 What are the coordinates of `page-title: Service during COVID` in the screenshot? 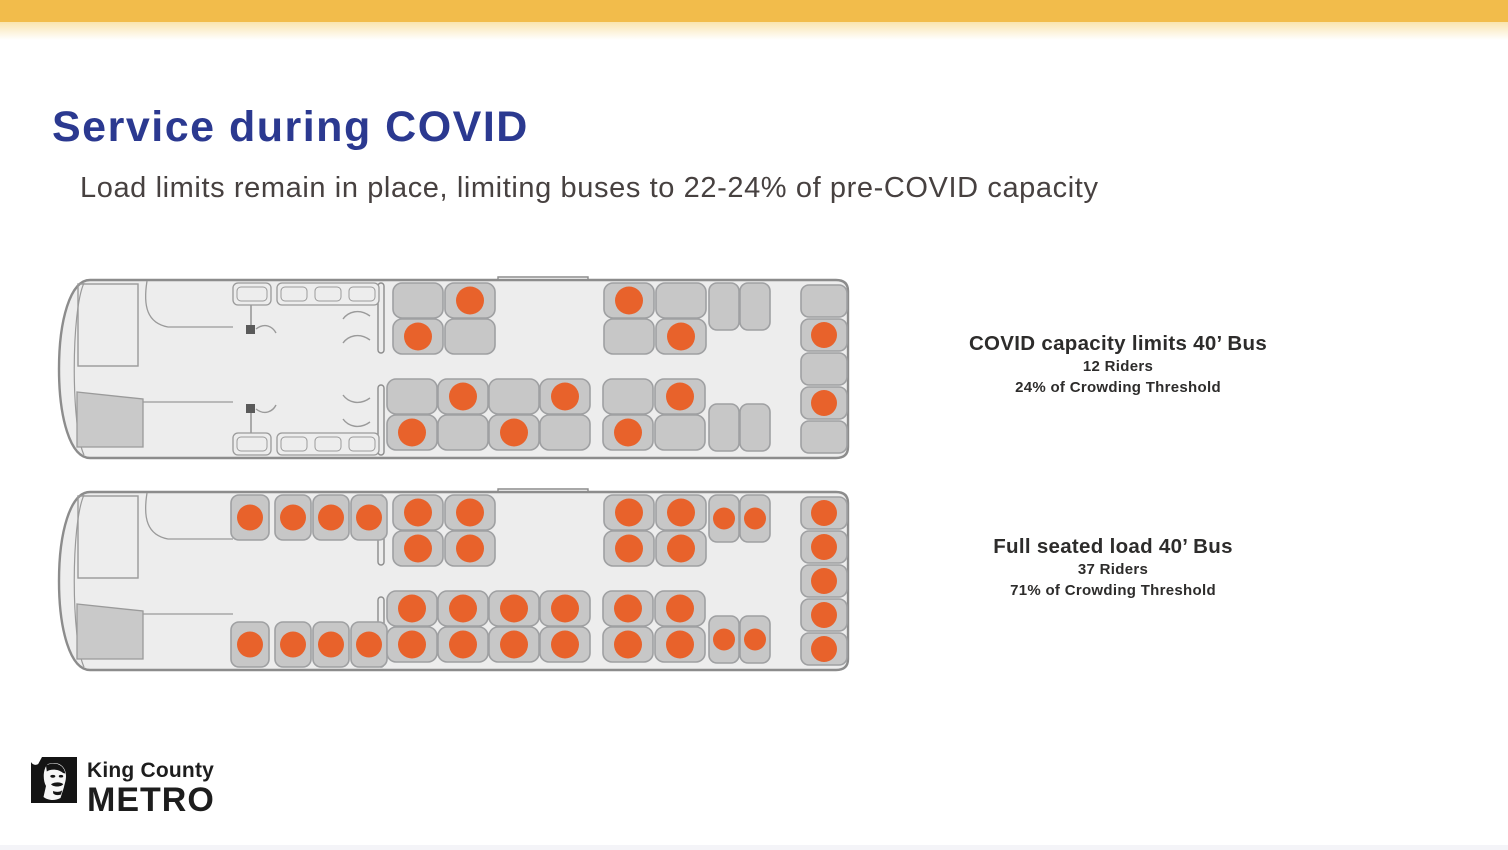 It's located at (290, 126).